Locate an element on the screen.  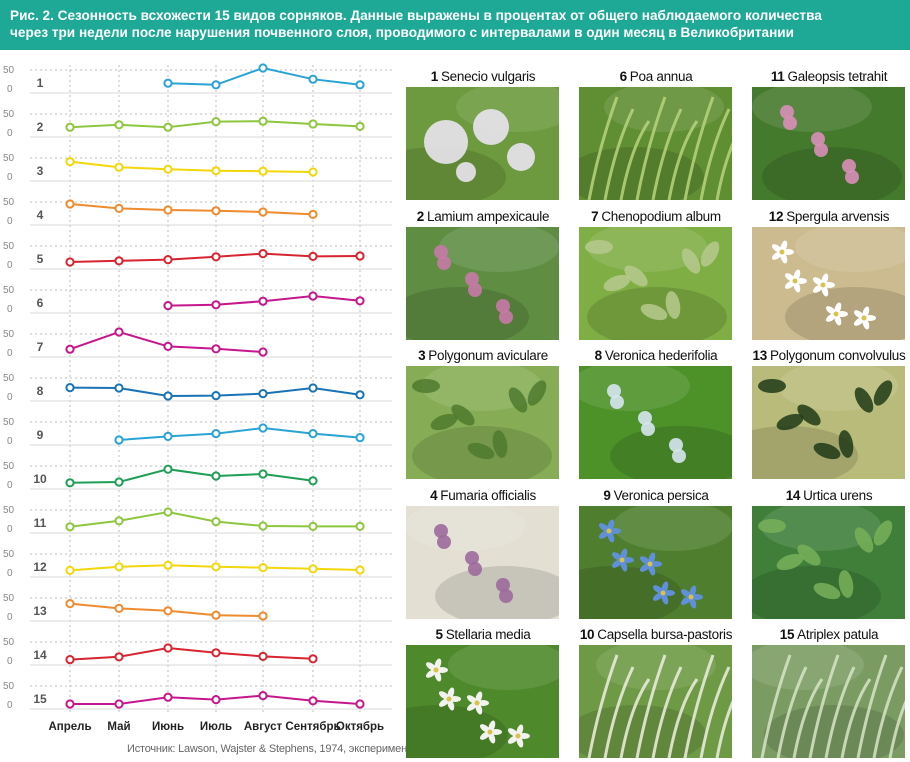
series-number-label: 5 is located at coordinates (40, 259).